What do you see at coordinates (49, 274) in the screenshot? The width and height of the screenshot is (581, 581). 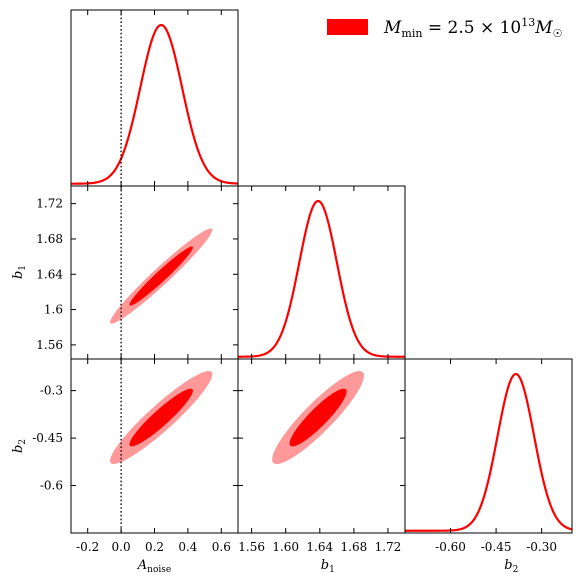 I see `y-tick-label-b1: 1.64` at bounding box center [49, 274].